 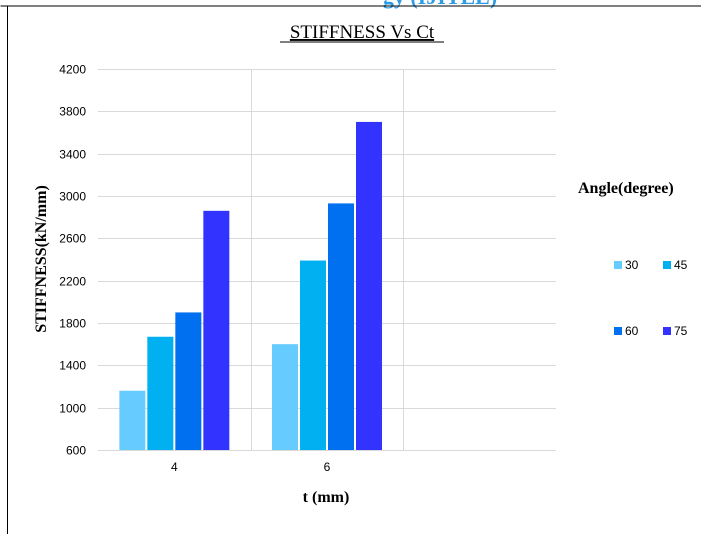 I want to click on y-tick-label: 2600, so click(x=72, y=239).